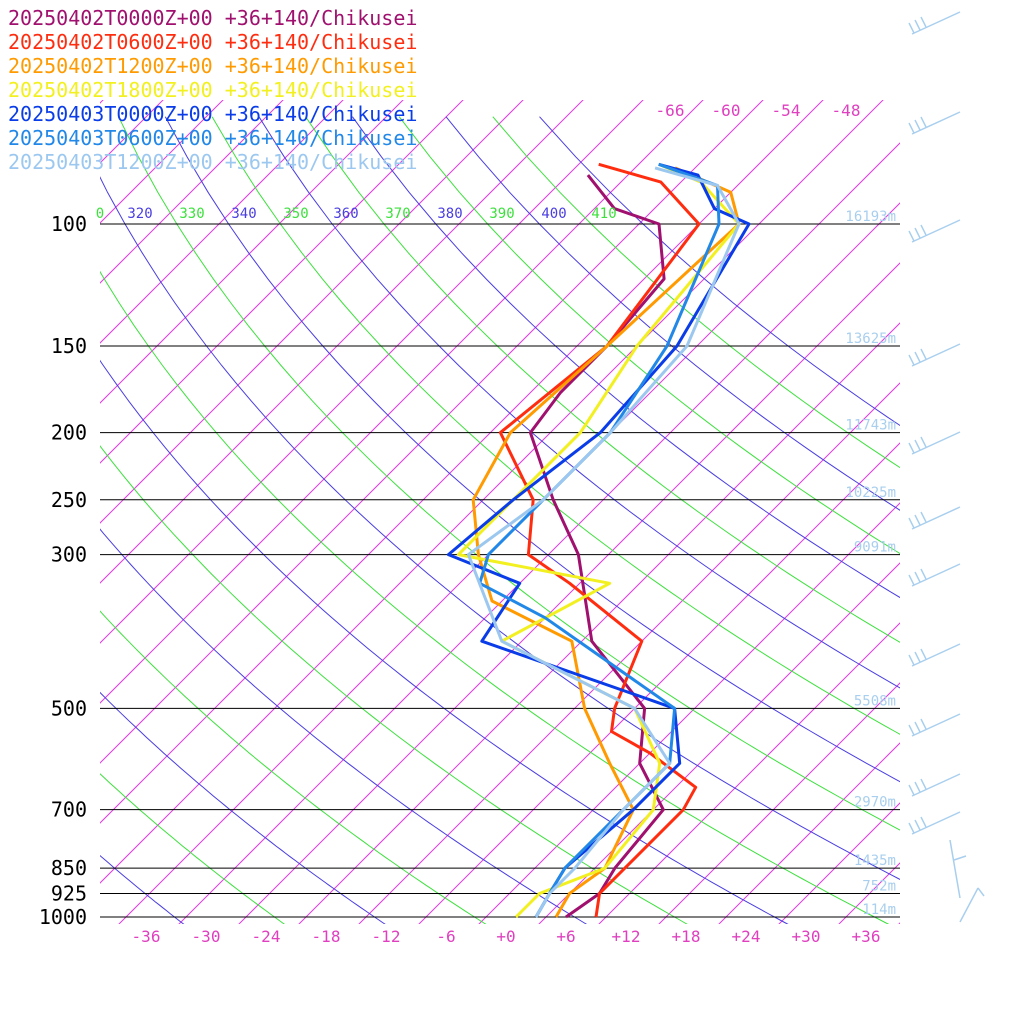  Describe the element at coordinates (326, 936) in the screenshot. I see `temperature-tick-label: -18` at that location.